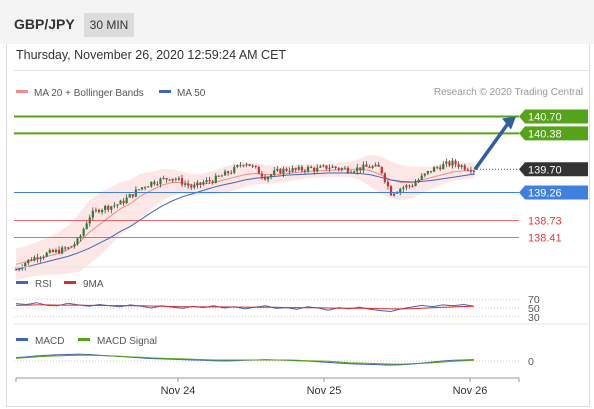 This screenshot has width=594, height=409. What do you see at coordinates (534, 309) in the screenshot?
I see `rsi-tick-label: 50` at bounding box center [534, 309].